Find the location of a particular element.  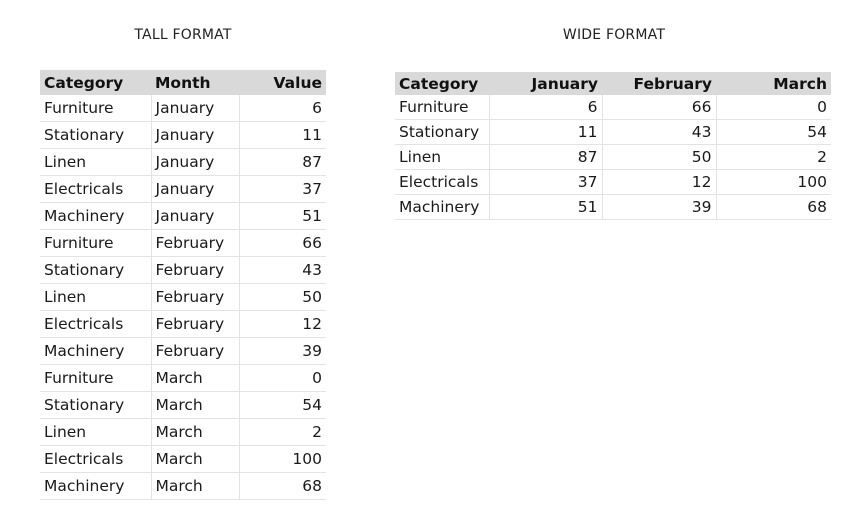

table-row: Furniture 6 66 0 is located at coordinates (613, 107).